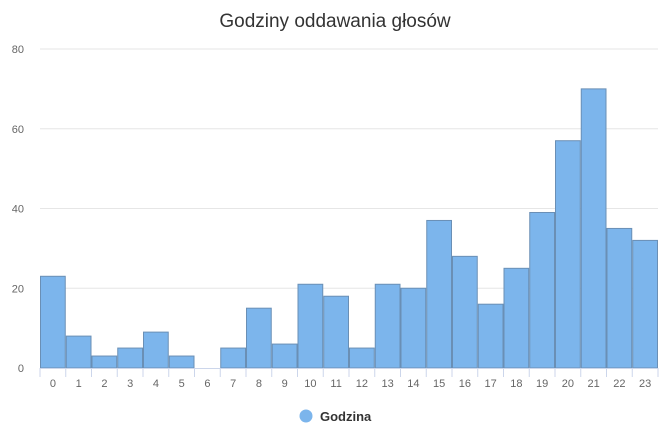 This screenshot has width=670, height=447. What do you see at coordinates (645, 384) in the screenshot?
I see `x-tick-label: 23` at bounding box center [645, 384].